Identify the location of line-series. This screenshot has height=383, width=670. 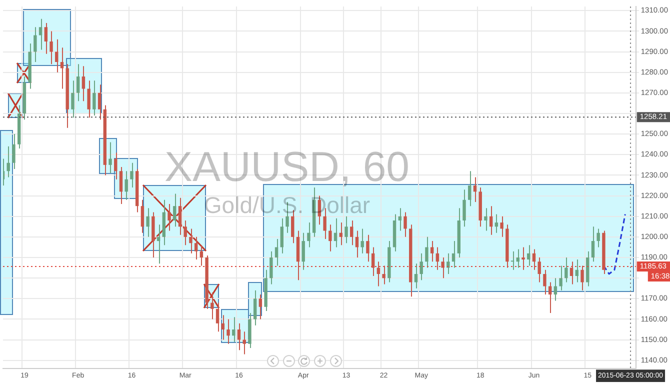
(614, 244).